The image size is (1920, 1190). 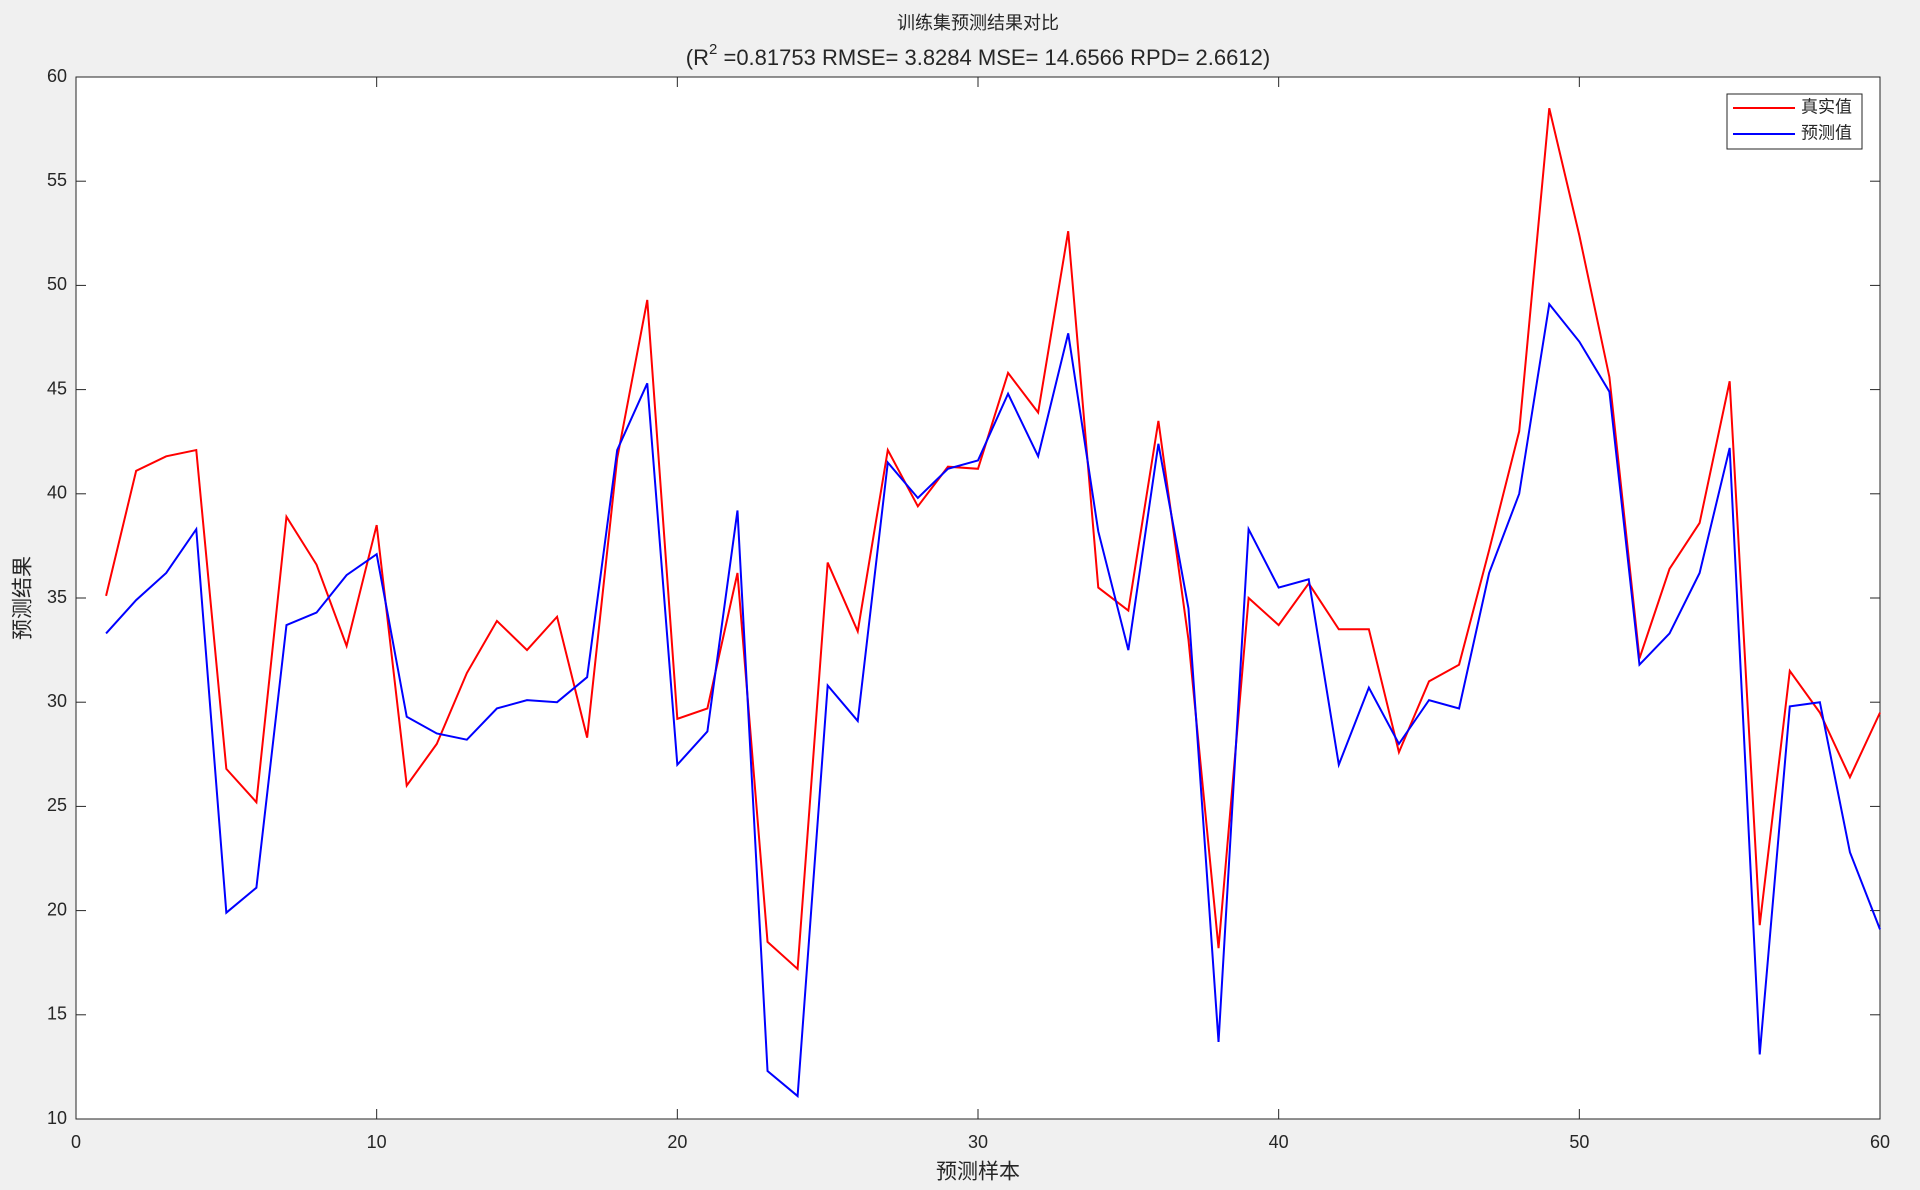 I want to click on x-tick-label: 20, so click(x=677, y=1142).